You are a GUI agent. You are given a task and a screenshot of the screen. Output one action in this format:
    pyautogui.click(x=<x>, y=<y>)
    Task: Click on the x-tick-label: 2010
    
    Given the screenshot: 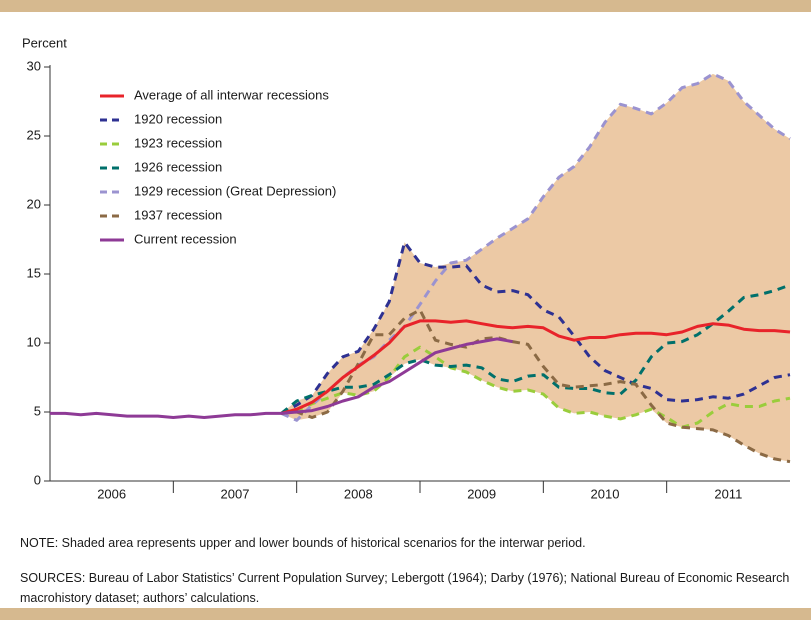 What is the action you would take?
    pyautogui.click(x=605, y=493)
    